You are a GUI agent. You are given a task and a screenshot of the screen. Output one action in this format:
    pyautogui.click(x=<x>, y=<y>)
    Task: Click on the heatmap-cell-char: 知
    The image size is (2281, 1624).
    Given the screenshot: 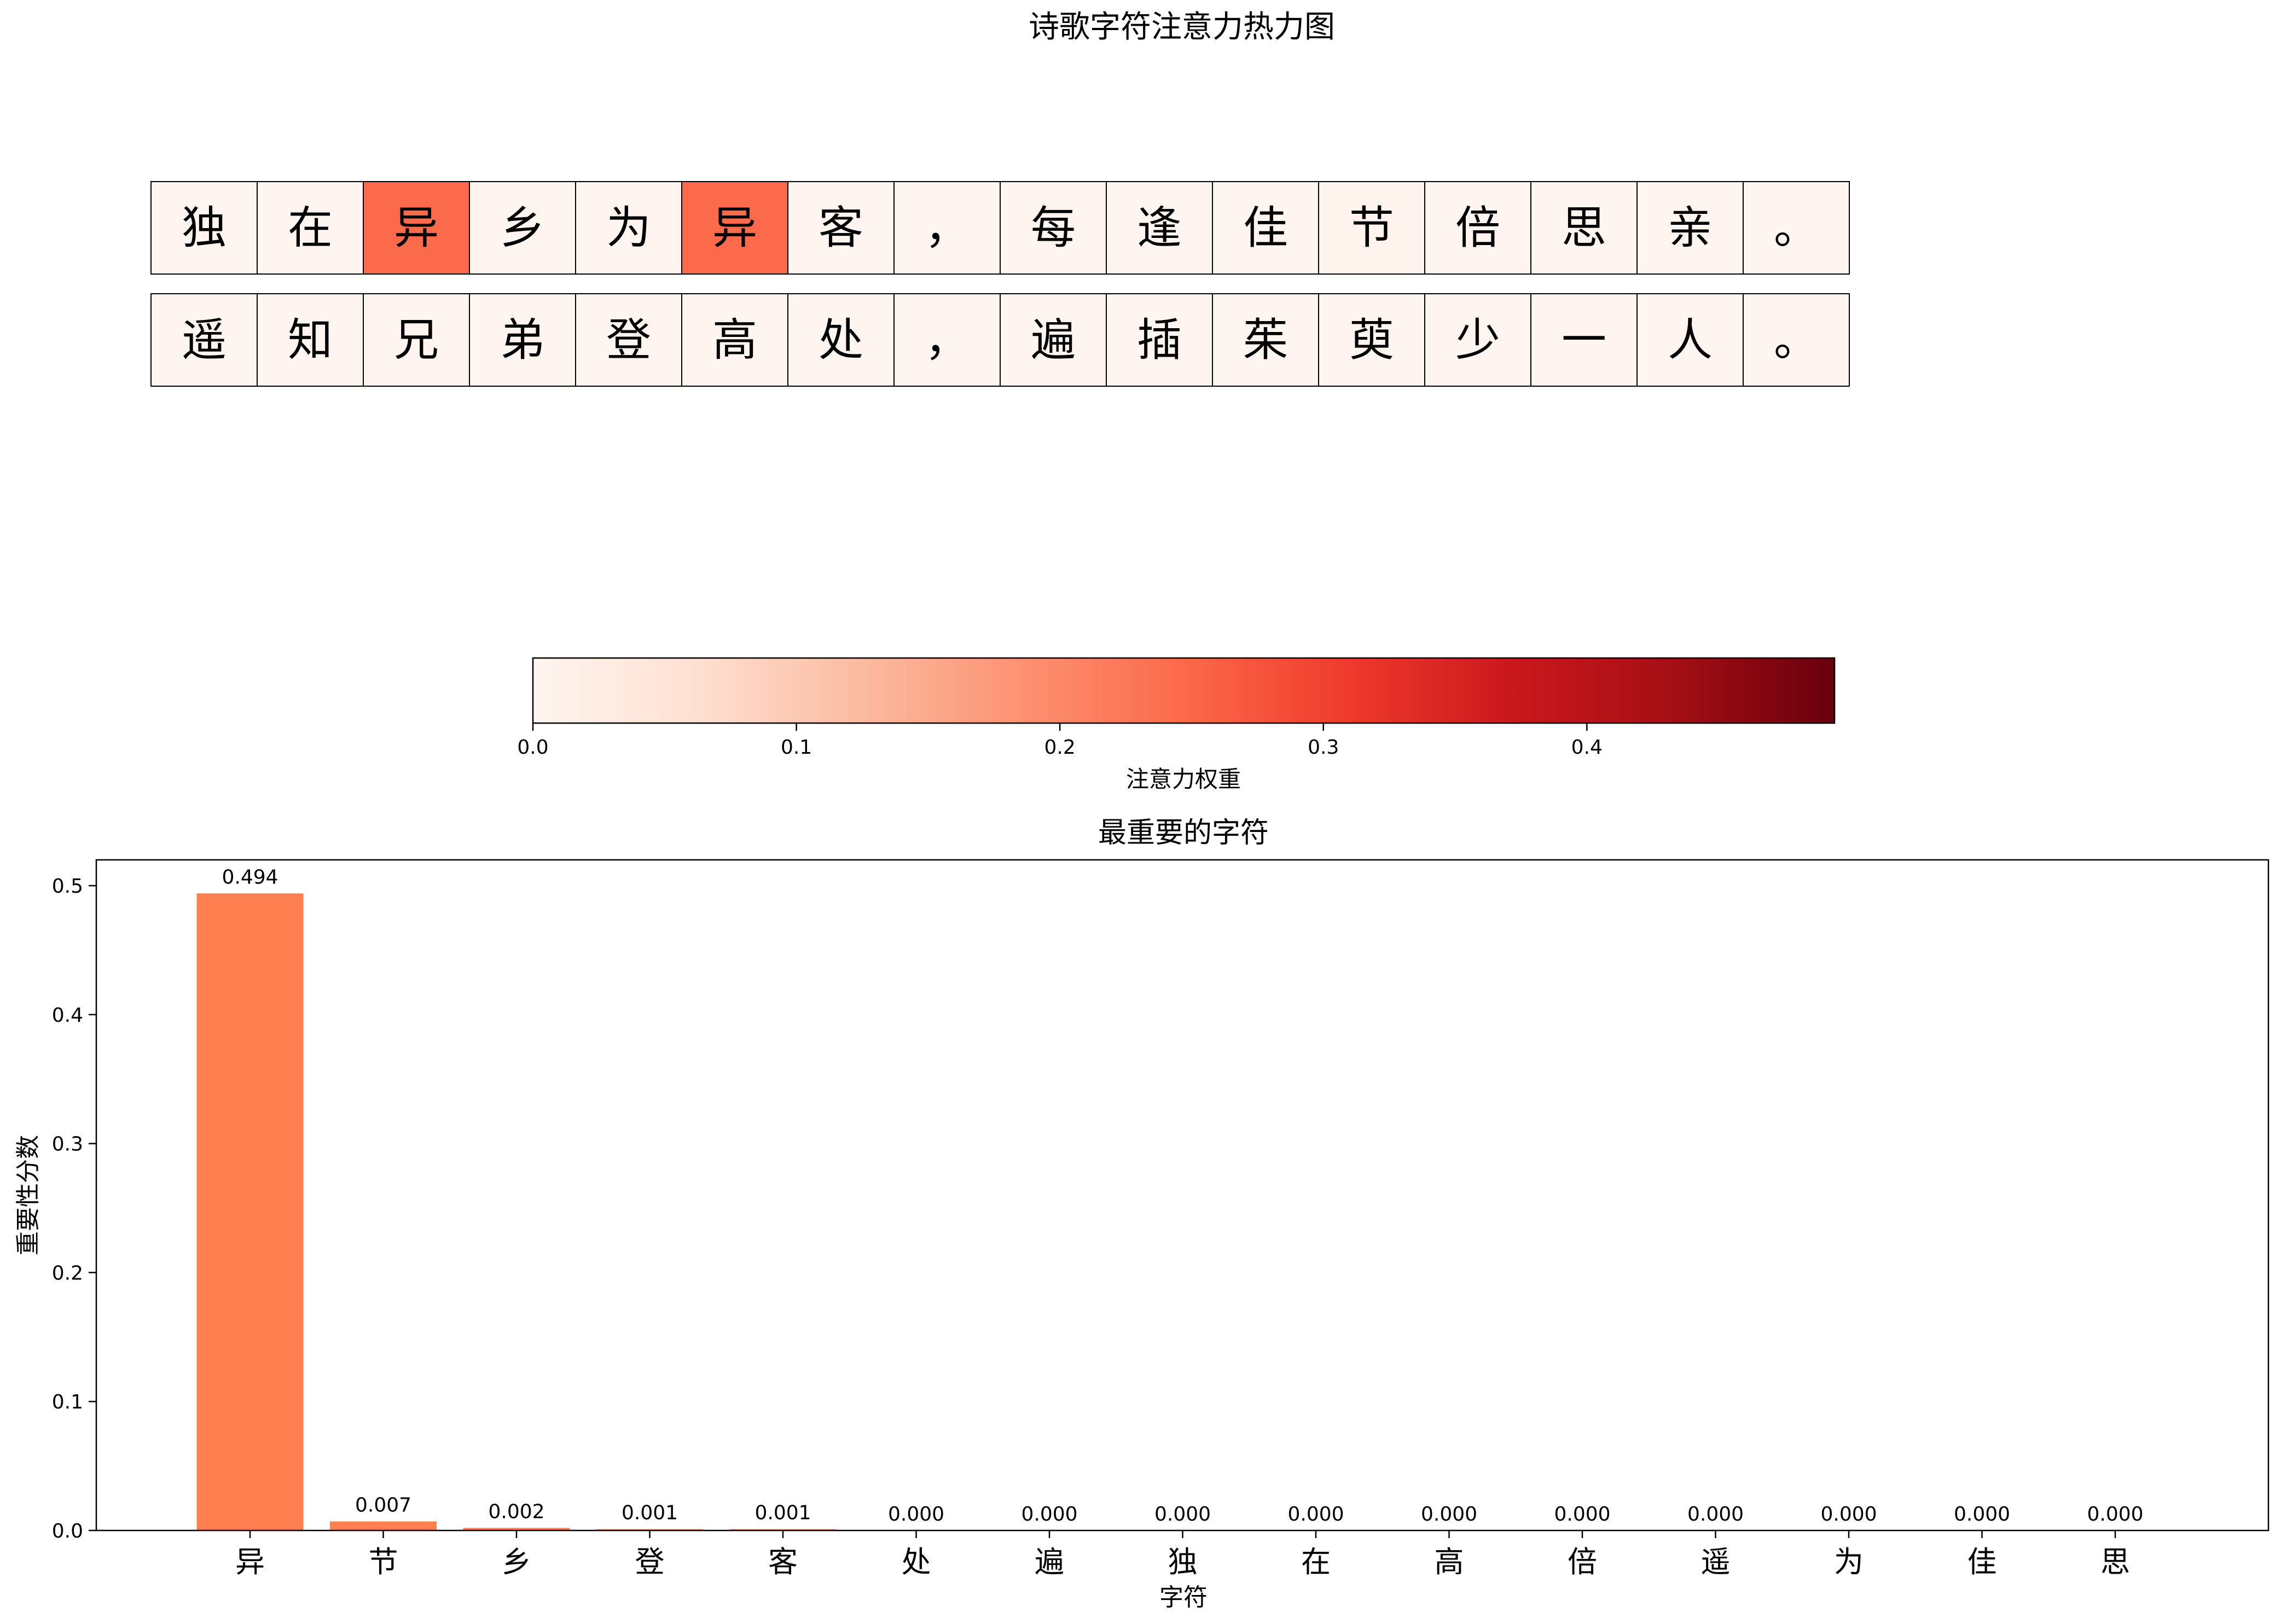 What is the action you would take?
    pyautogui.click(x=310, y=340)
    